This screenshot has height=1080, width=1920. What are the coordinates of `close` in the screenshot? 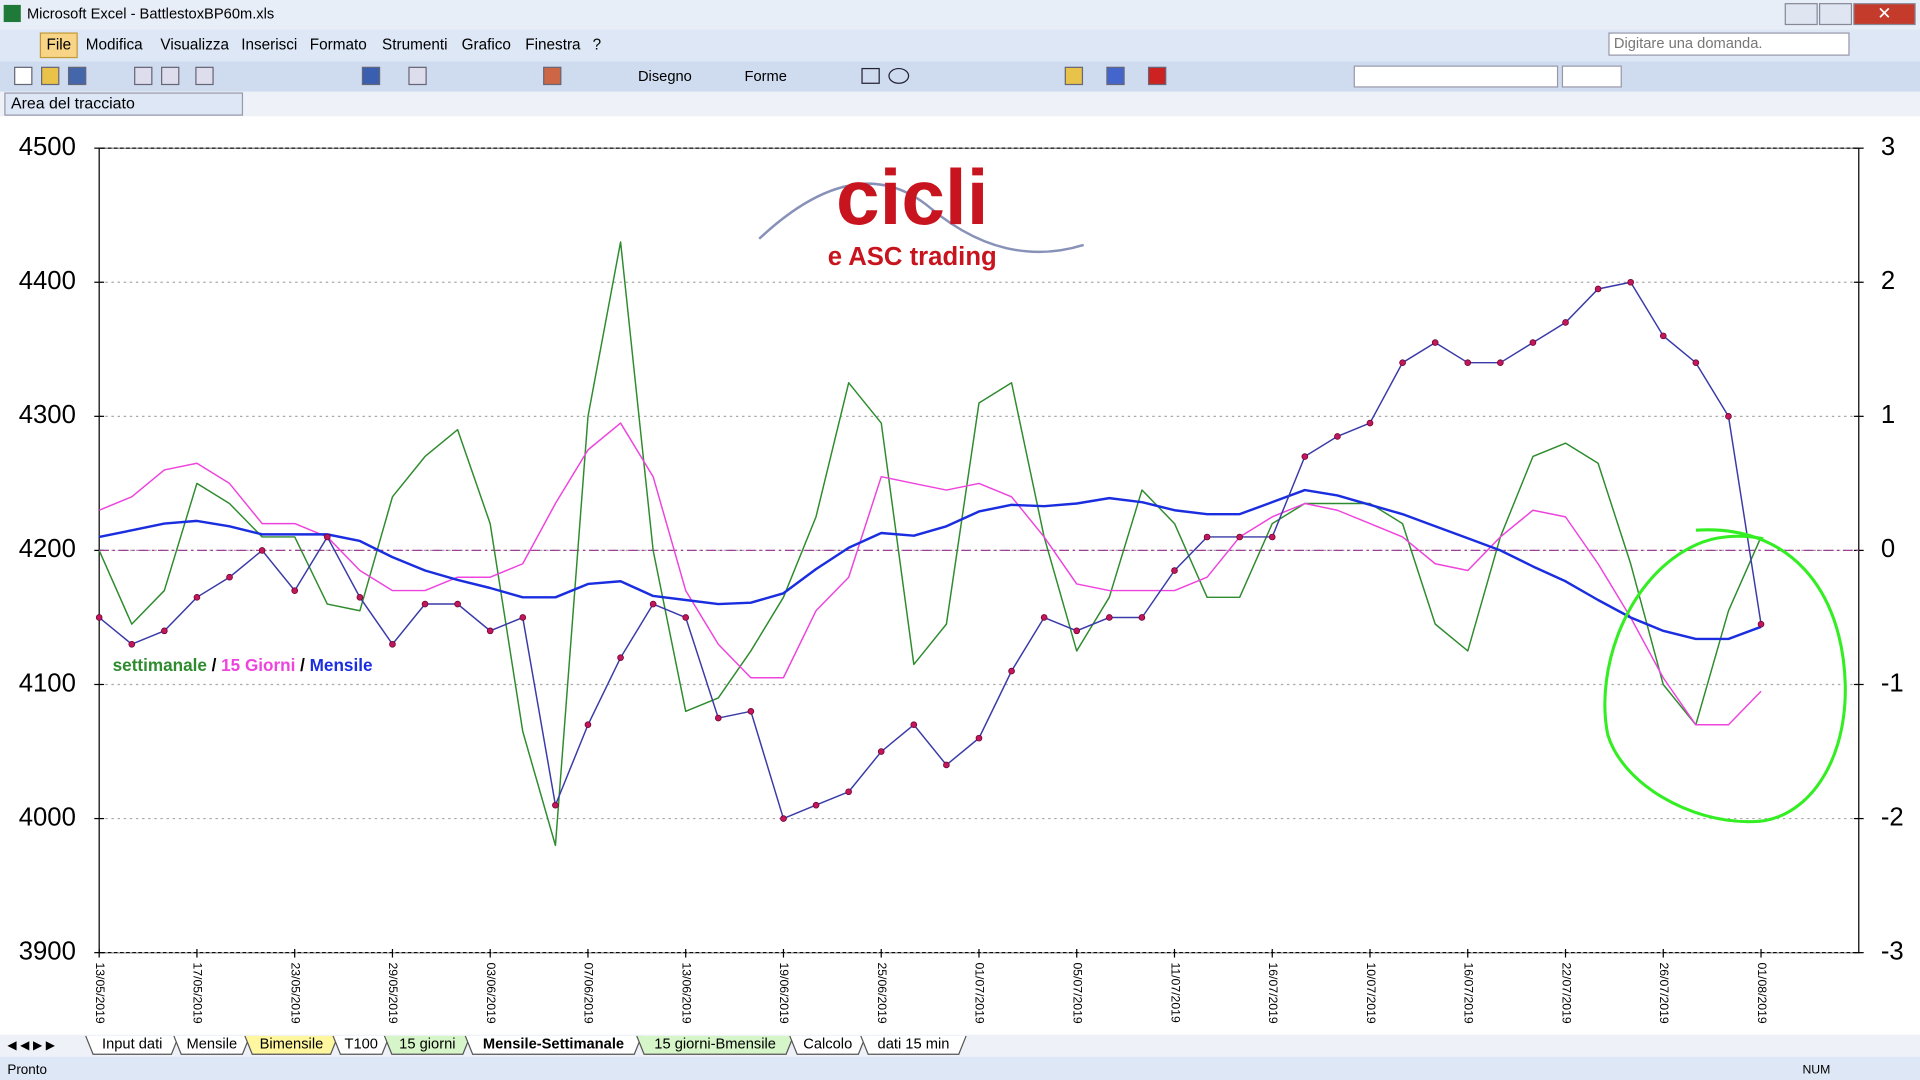 It's located at (1884, 14).